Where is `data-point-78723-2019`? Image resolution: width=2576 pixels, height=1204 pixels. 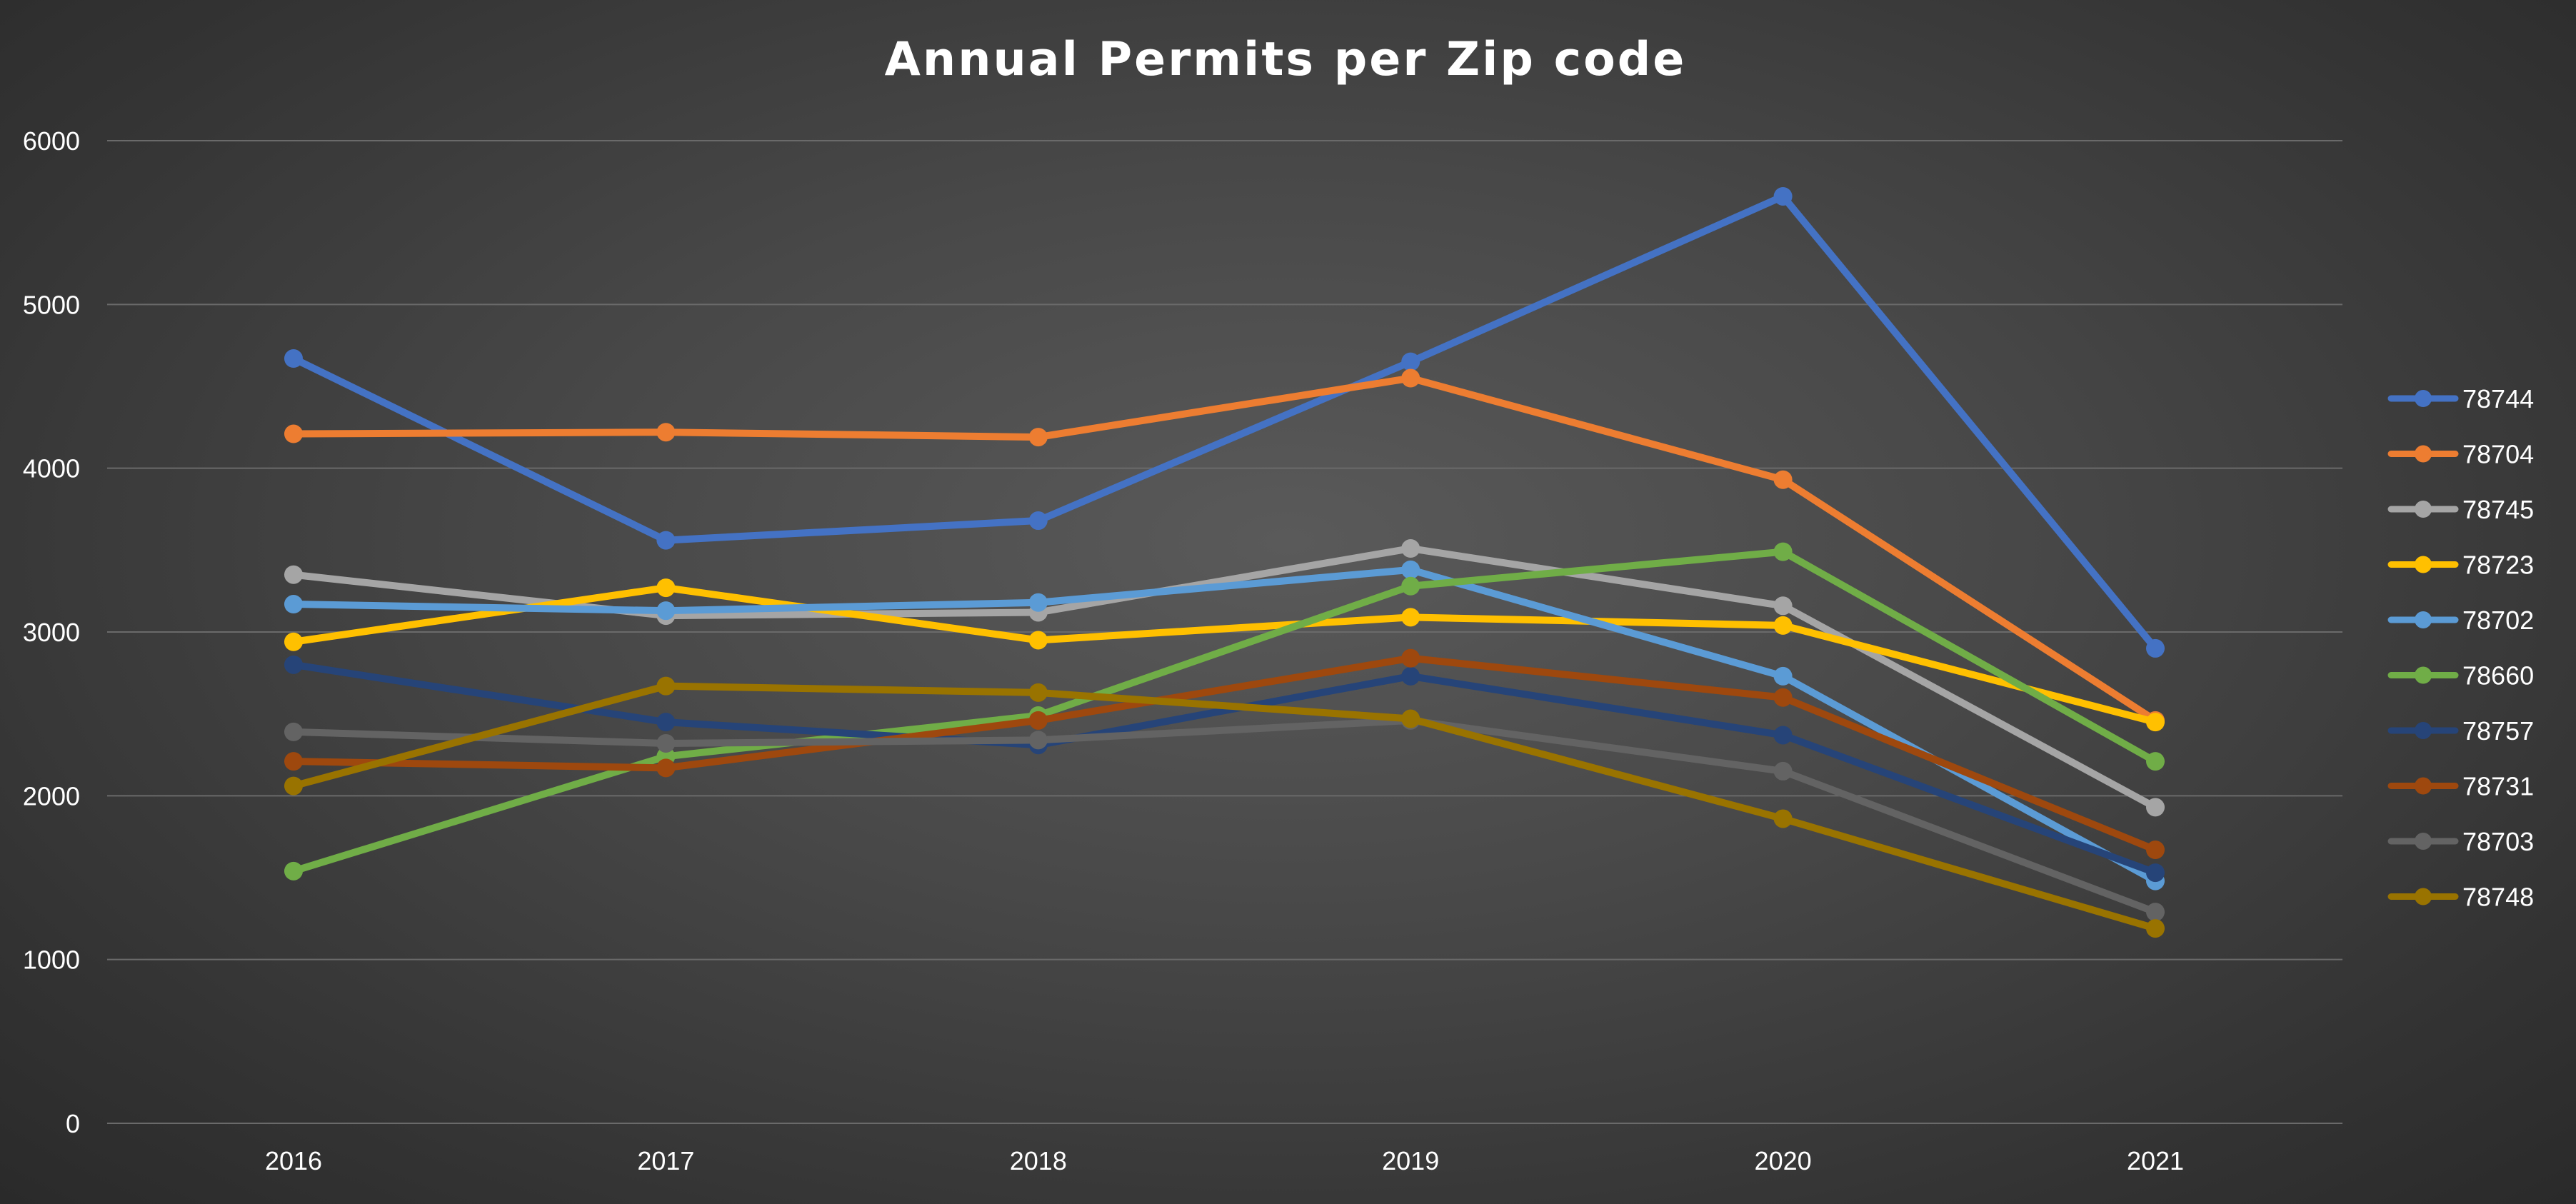
data-point-78723-2019 is located at coordinates (1410, 617).